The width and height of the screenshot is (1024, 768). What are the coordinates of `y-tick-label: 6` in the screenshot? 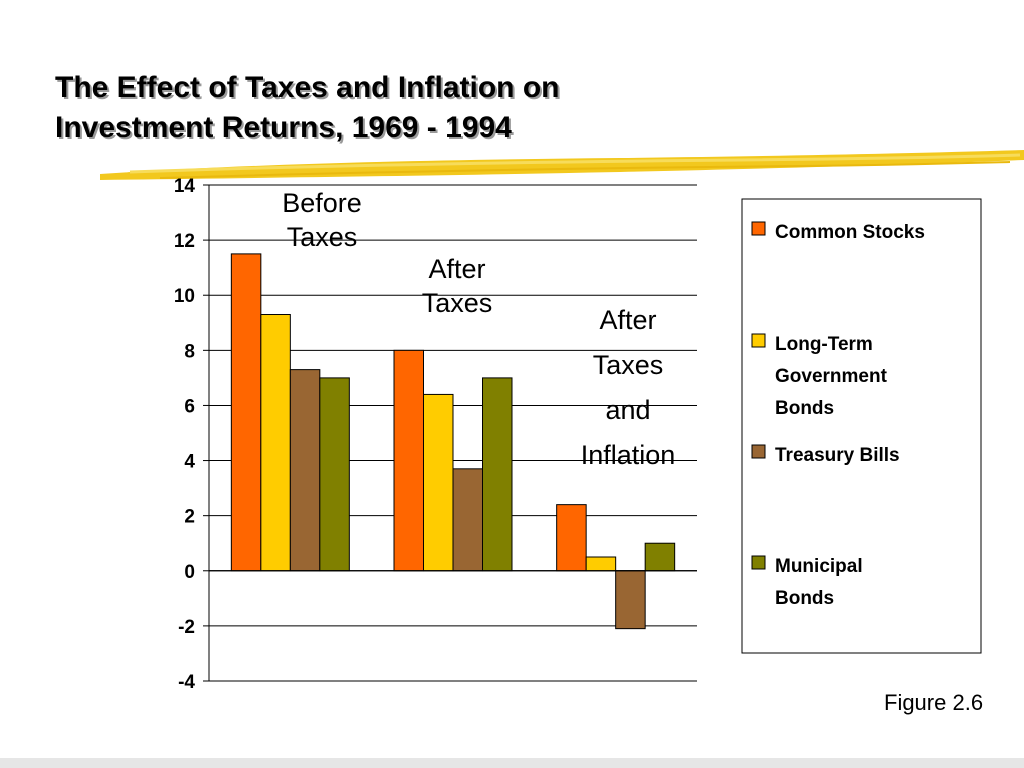 It's located at (189, 406).